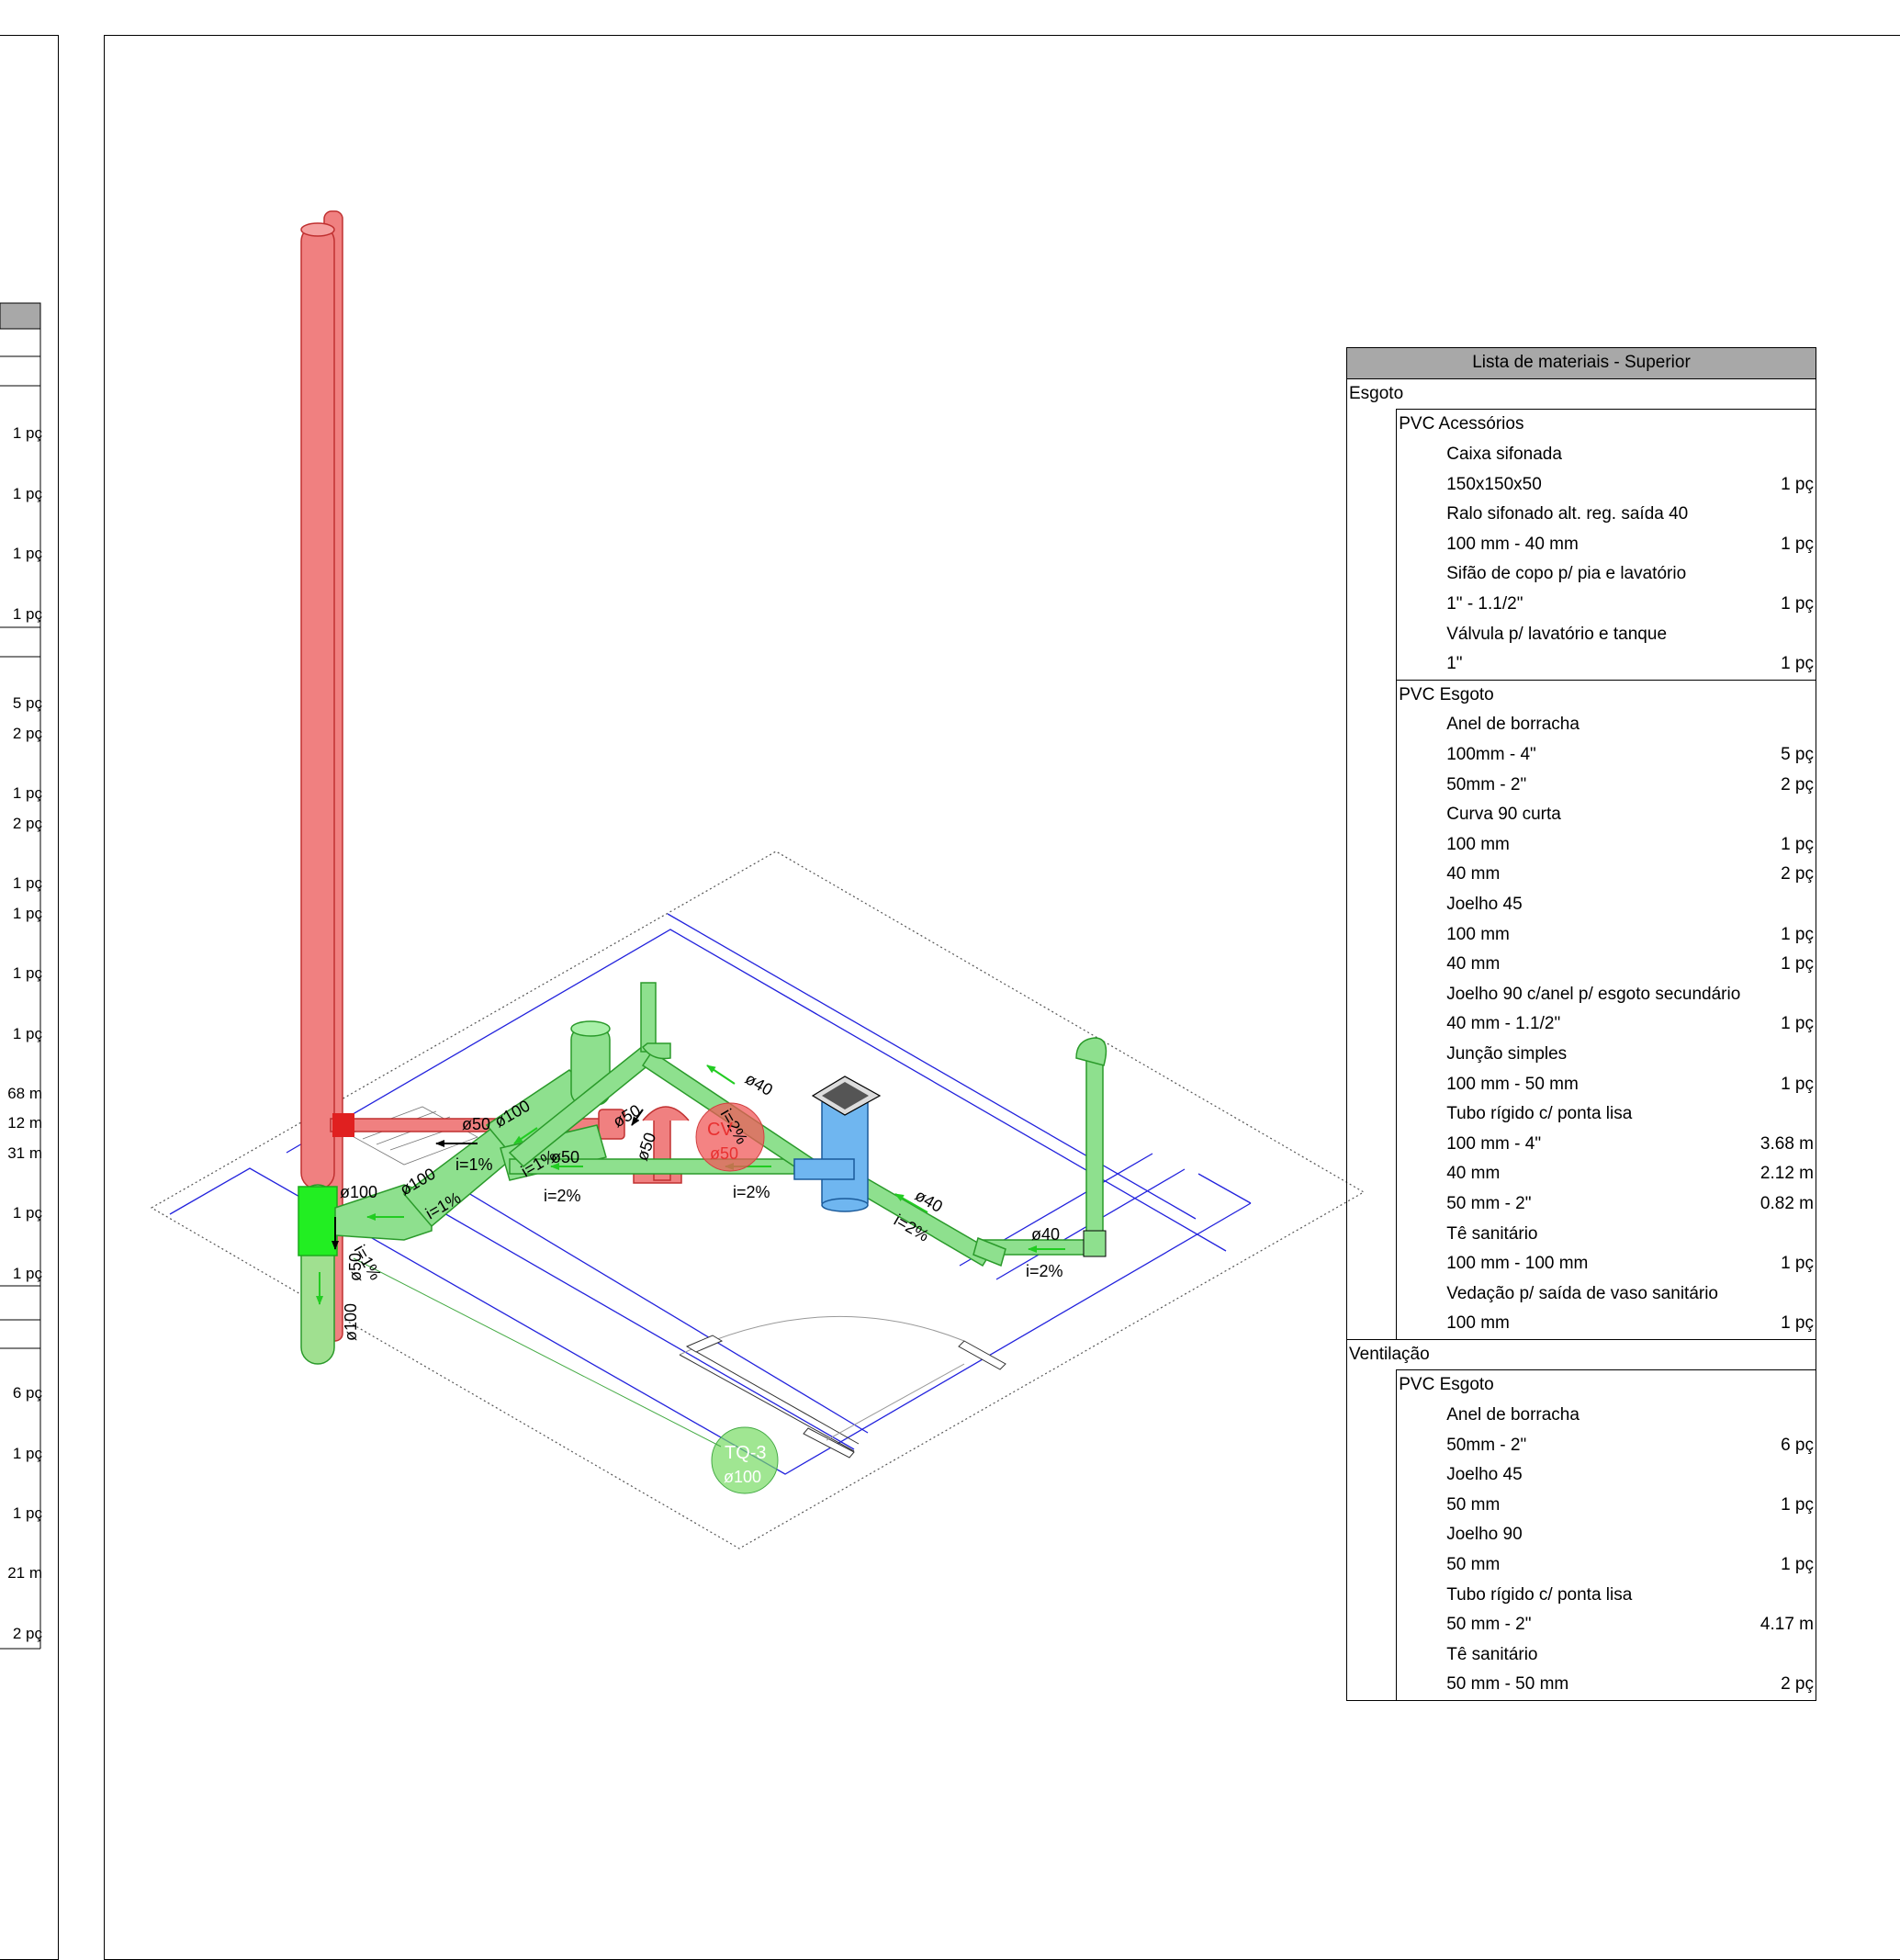 The width and height of the screenshot is (1900, 1960). Describe the element at coordinates (1581, 964) in the screenshot. I see `table-row: 40 mm 1 pç` at that location.